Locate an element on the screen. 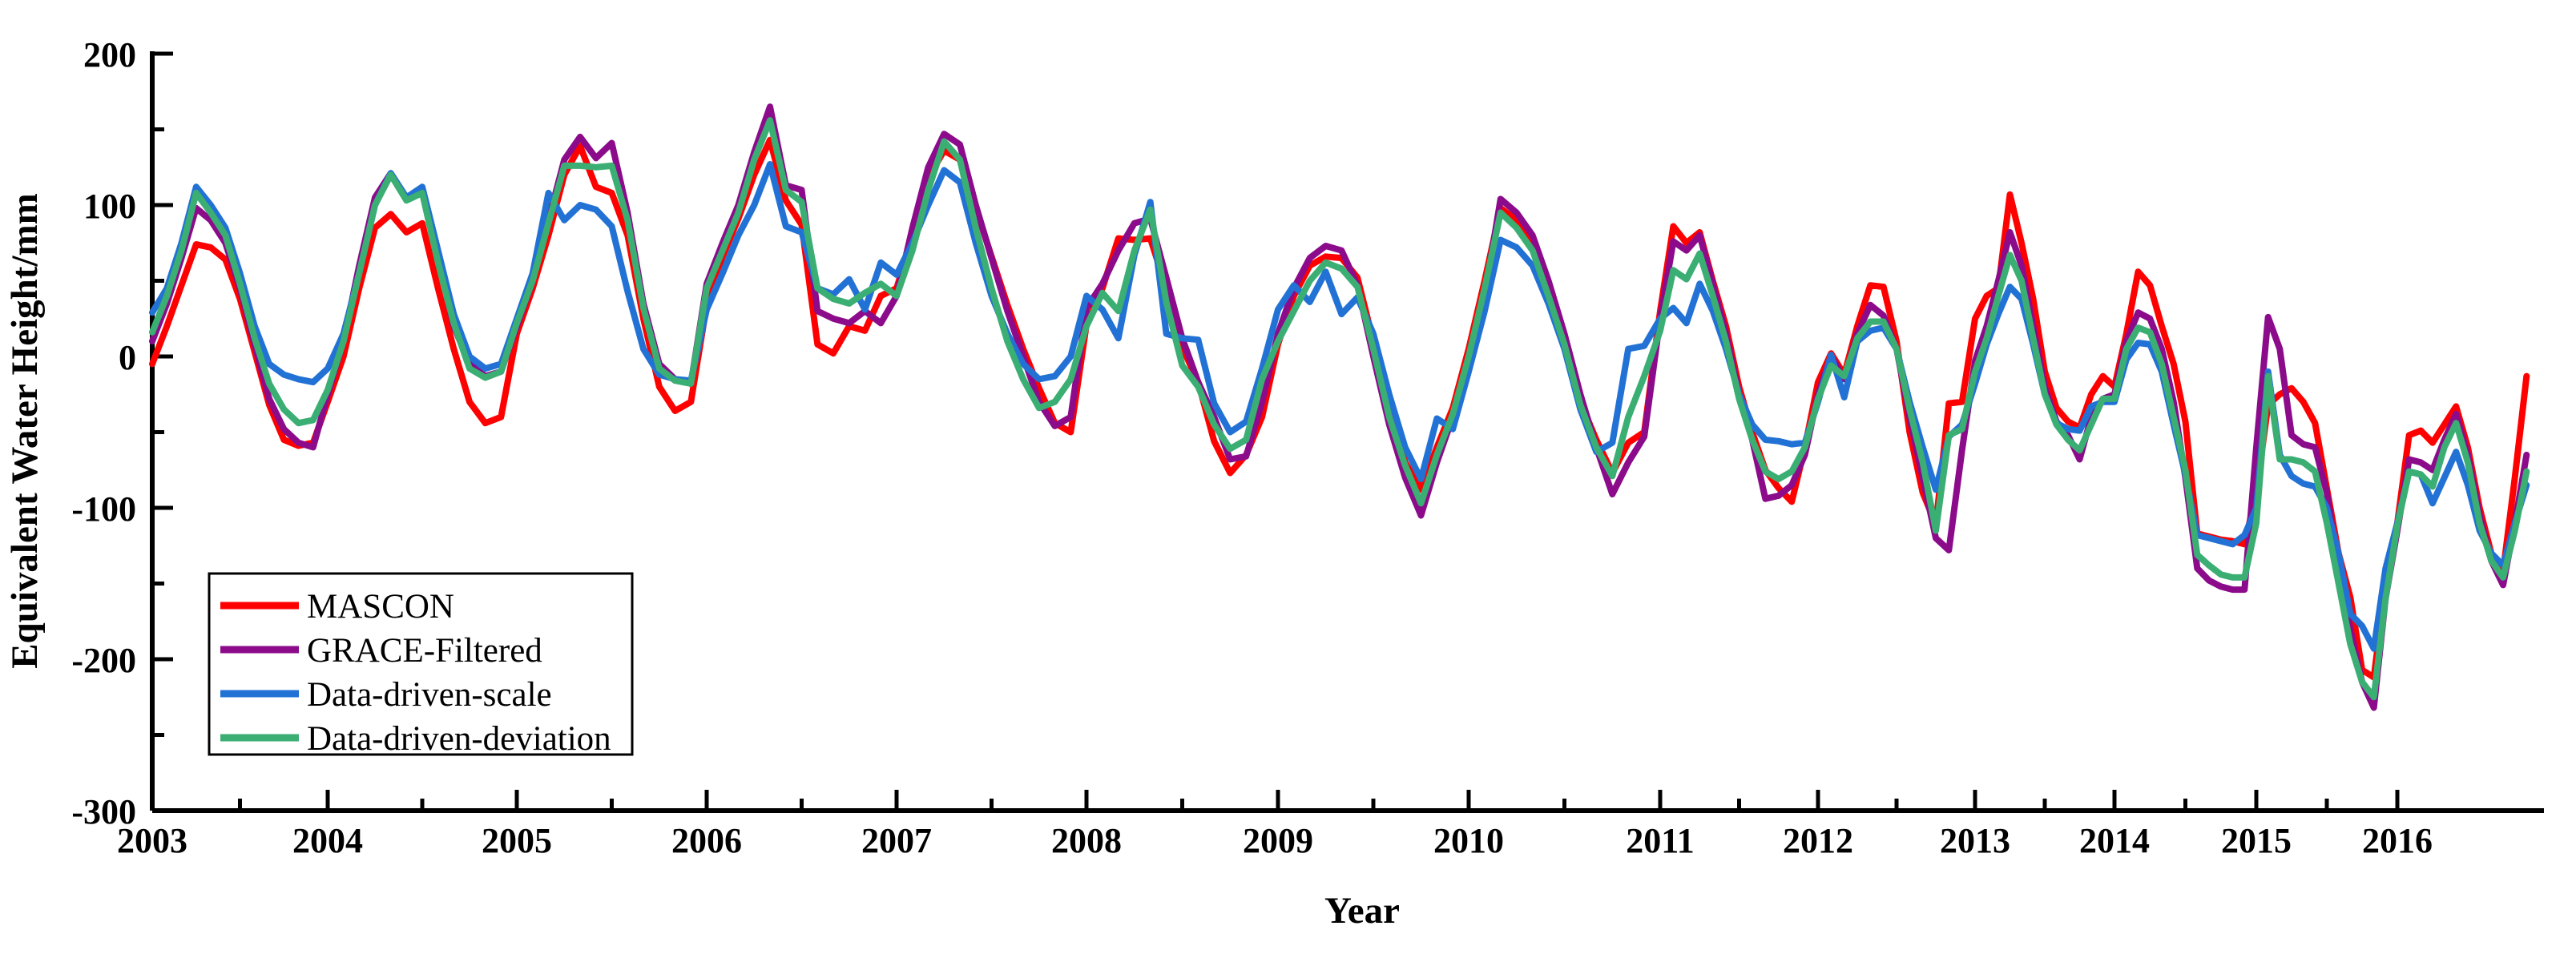 Image resolution: width=2576 pixels, height=958 pixels. y-tick-labels: 200 100 0 -100 -200 -300 is located at coordinates (103, 433).